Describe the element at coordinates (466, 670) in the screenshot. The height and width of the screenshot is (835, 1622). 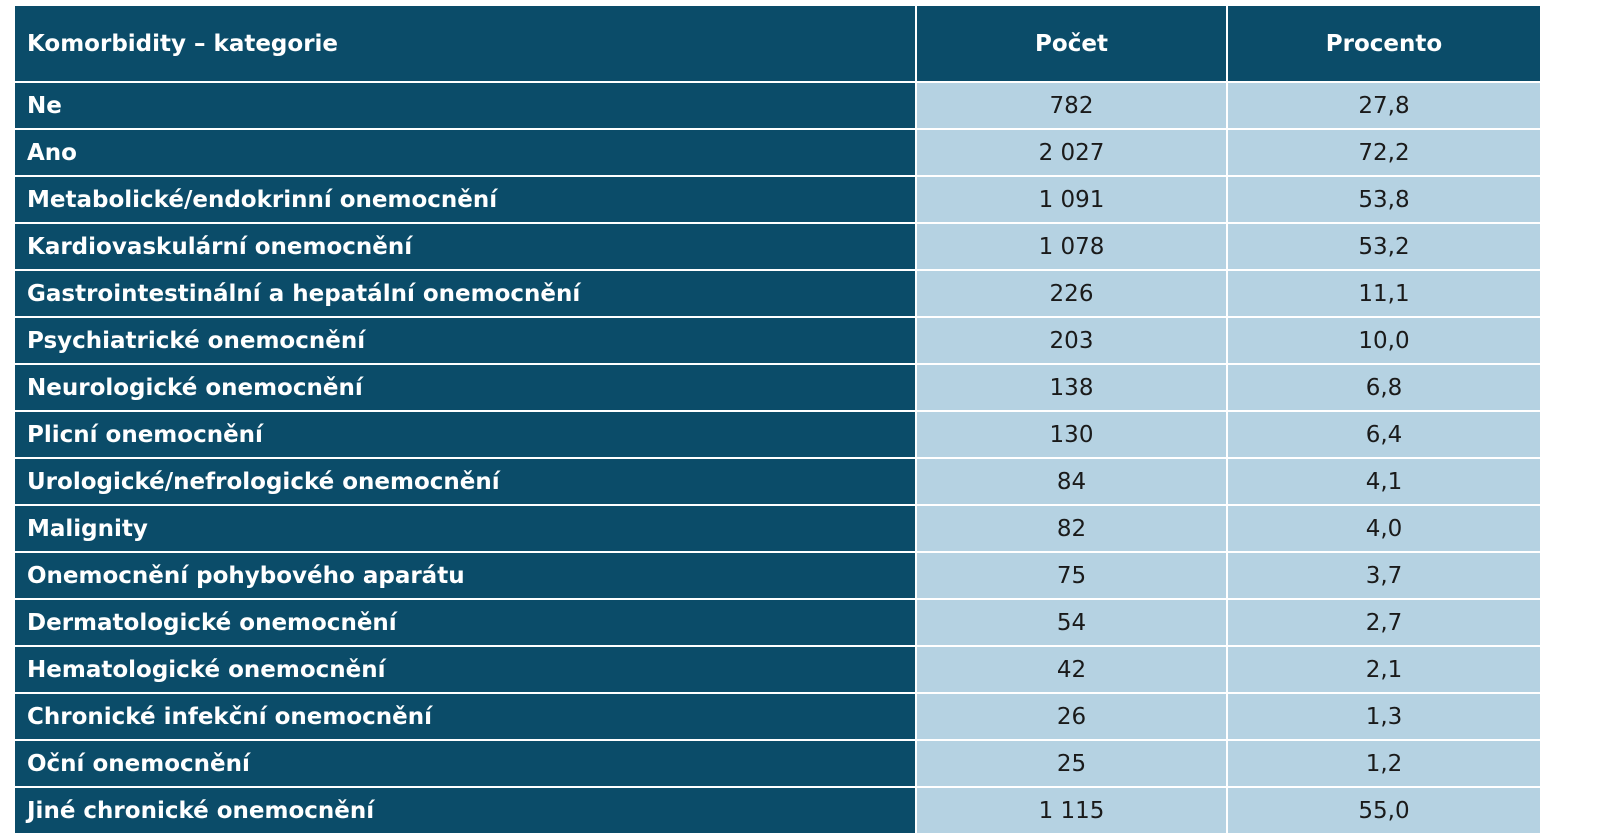
I see `row-label: Hematologické onemocnění` at that location.